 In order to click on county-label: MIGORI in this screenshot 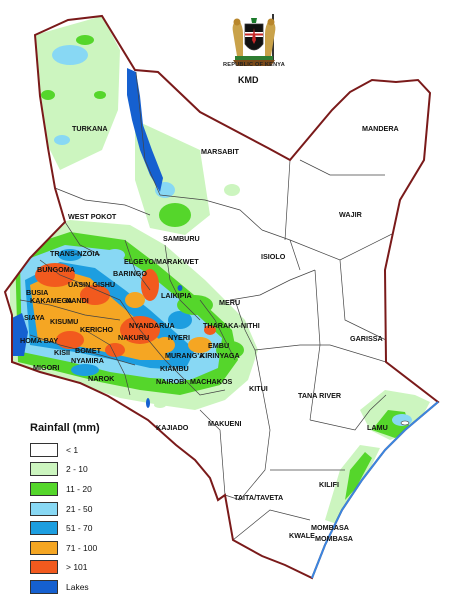, I will do `click(46, 367)`.